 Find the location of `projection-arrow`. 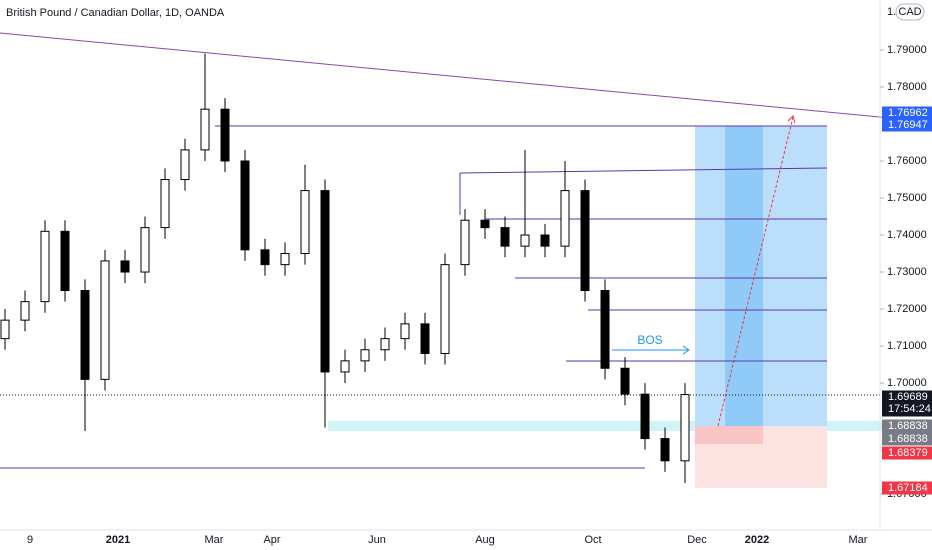

projection-arrow is located at coordinates (755, 271).